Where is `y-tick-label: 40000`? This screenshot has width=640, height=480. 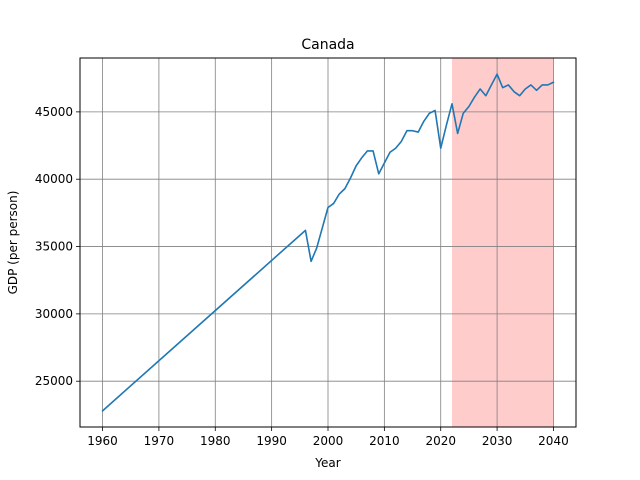 y-tick-label: 40000 is located at coordinates (54, 179).